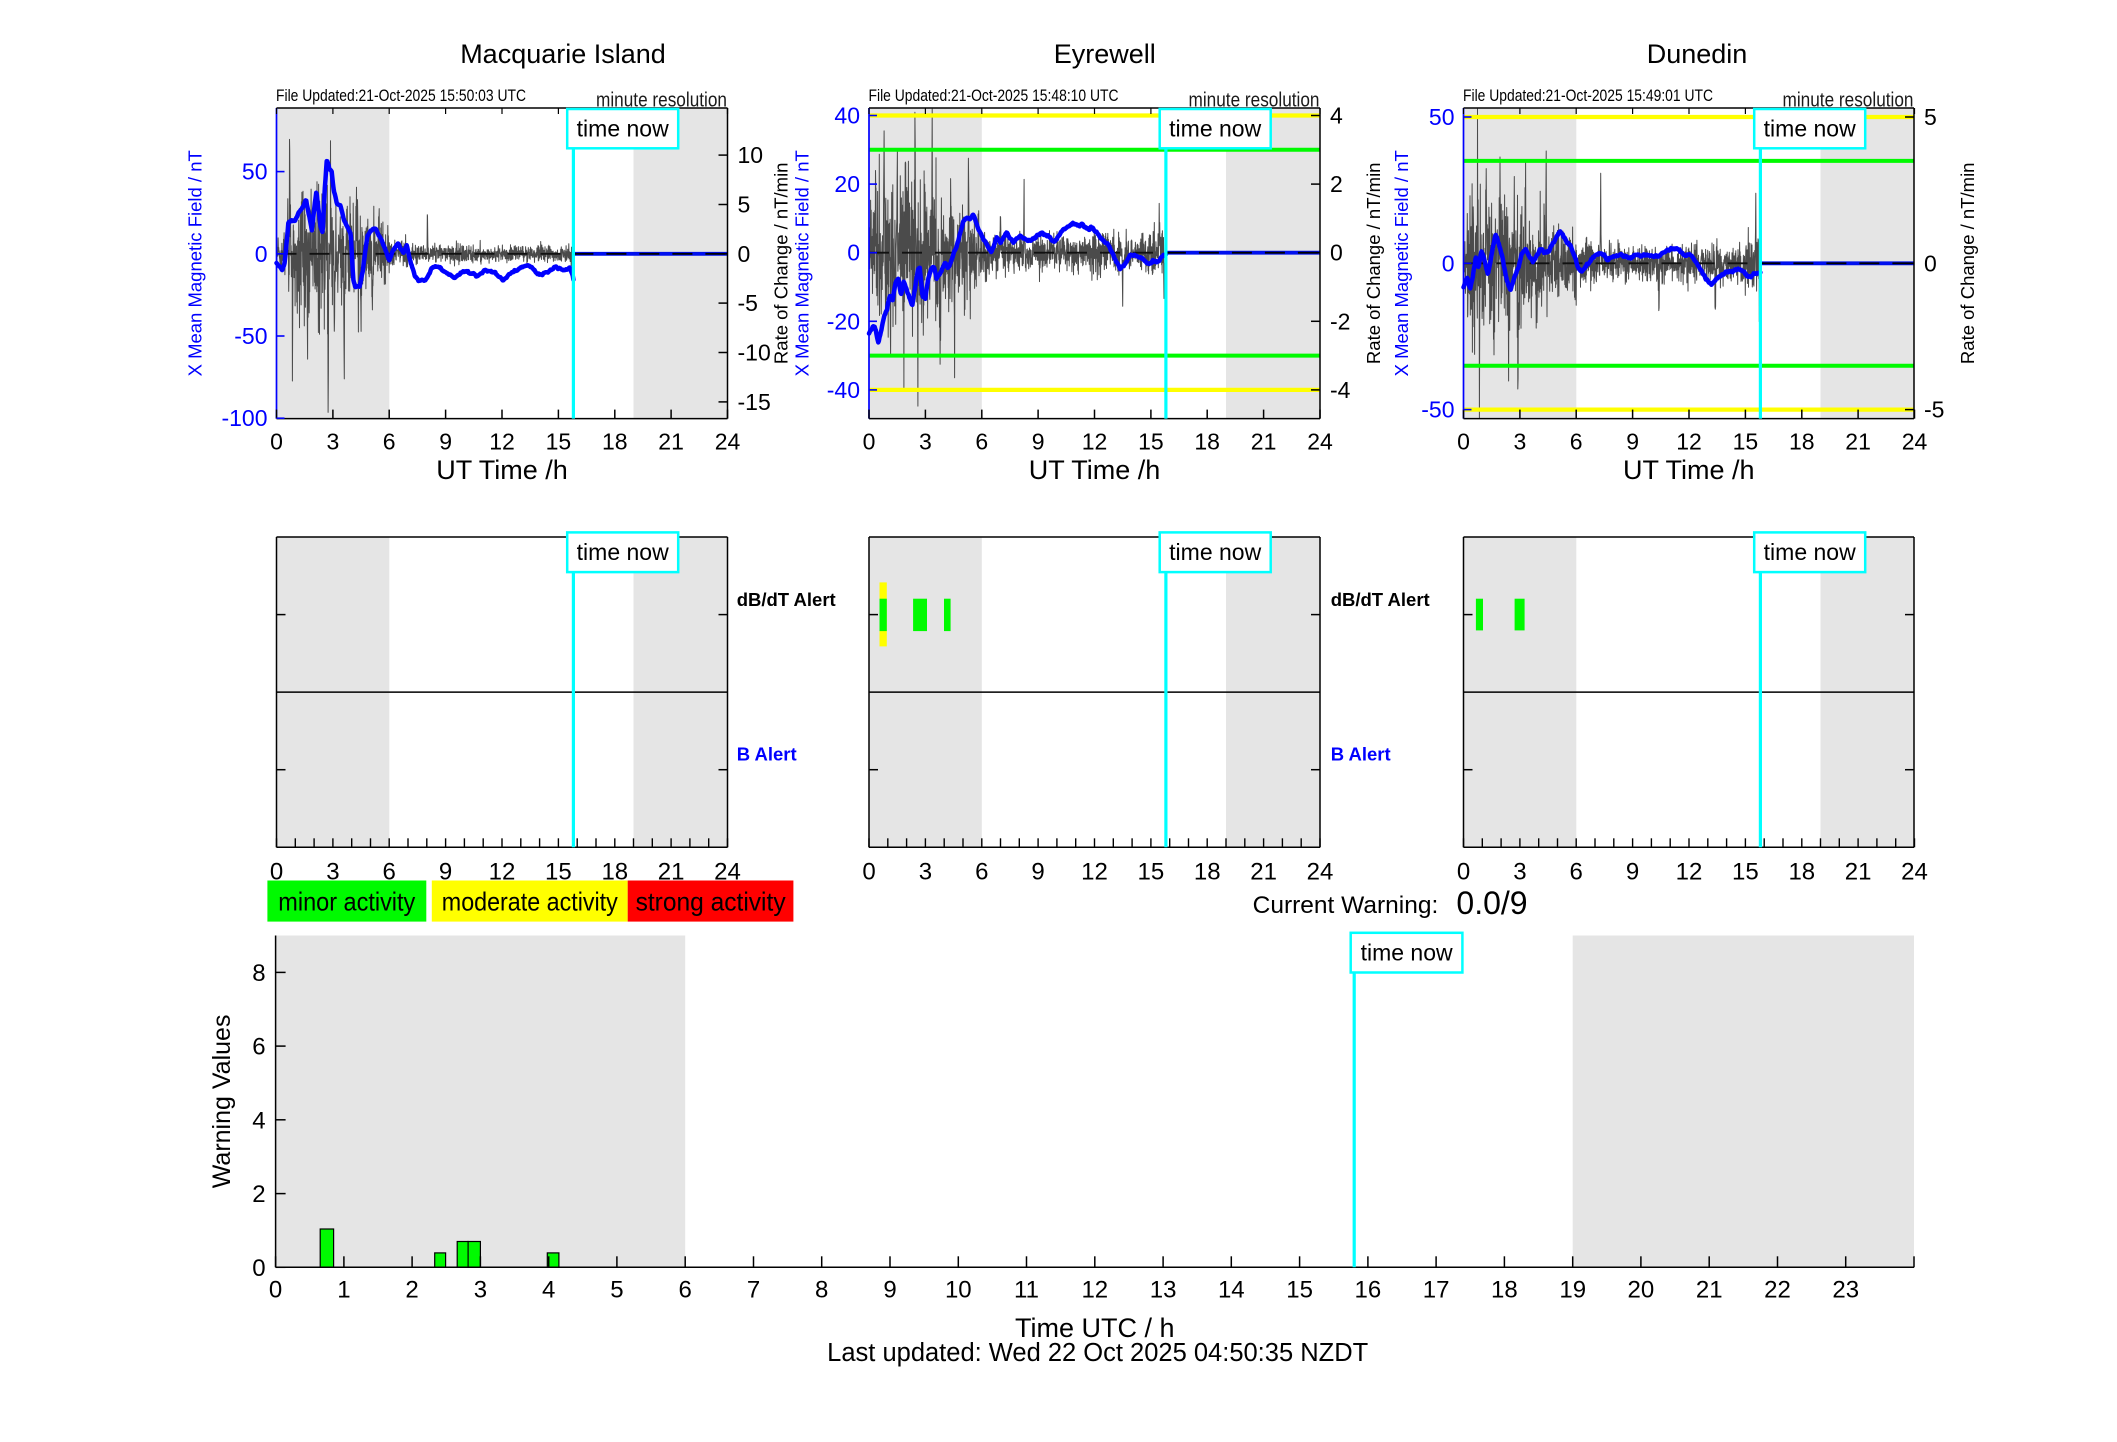 This screenshot has height=1442, width=2117. I want to click on svg-text: 21, so click(1858, 871).